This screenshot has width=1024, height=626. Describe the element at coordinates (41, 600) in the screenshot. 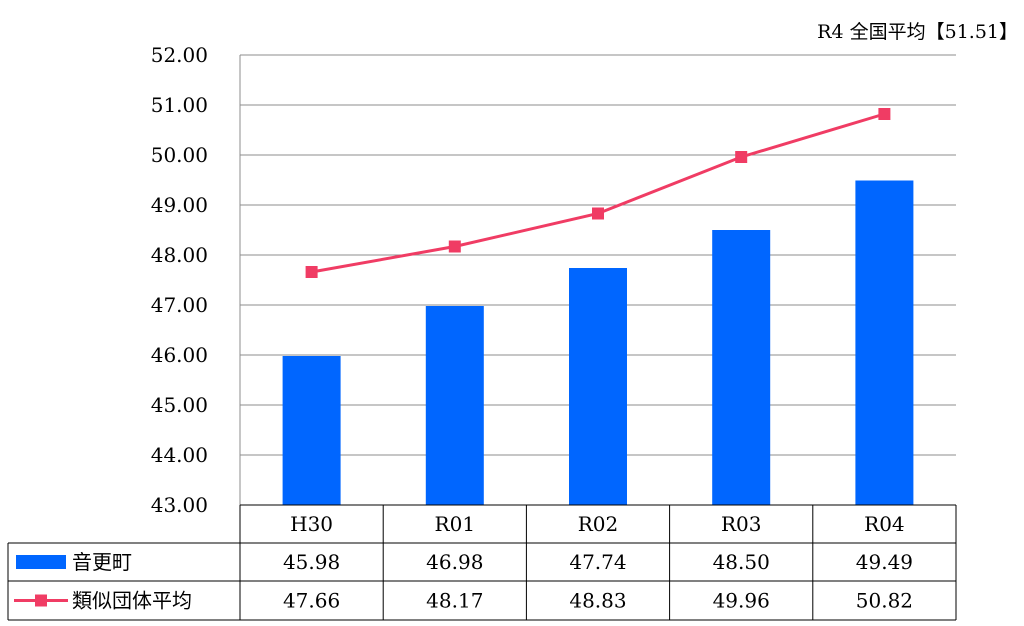

I see `legend-key-marker` at that location.